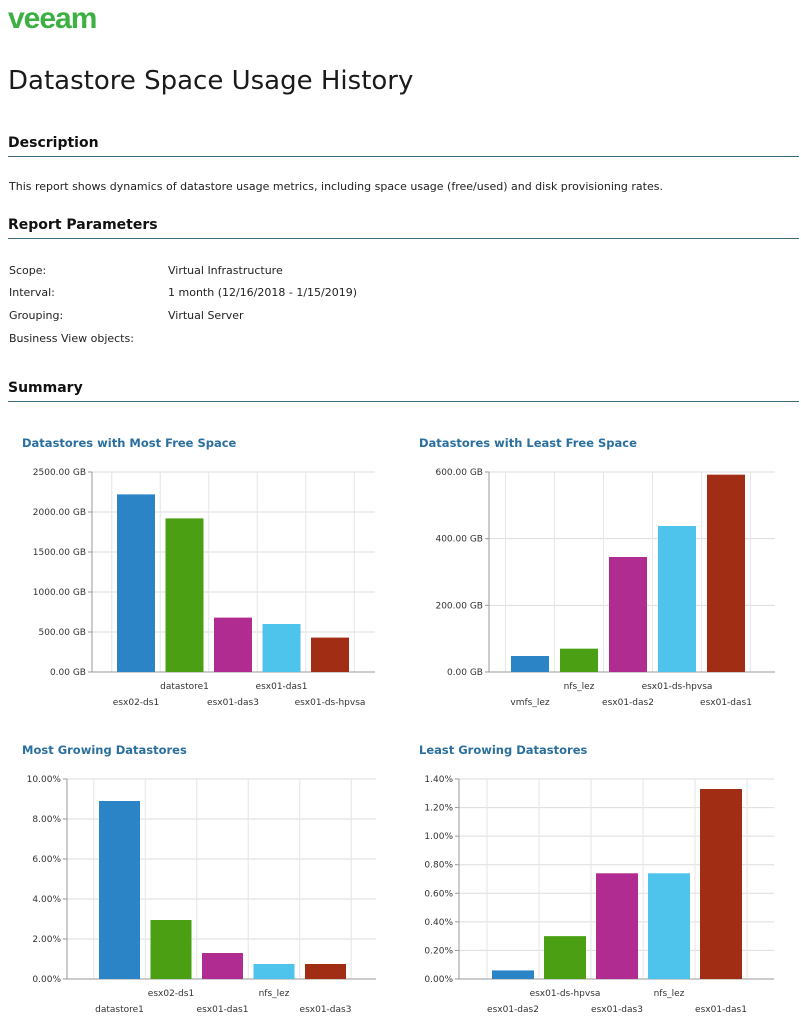  What do you see at coordinates (459, 606) in the screenshot?
I see `y-tick-label: 200.00 GB` at bounding box center [459, 606].